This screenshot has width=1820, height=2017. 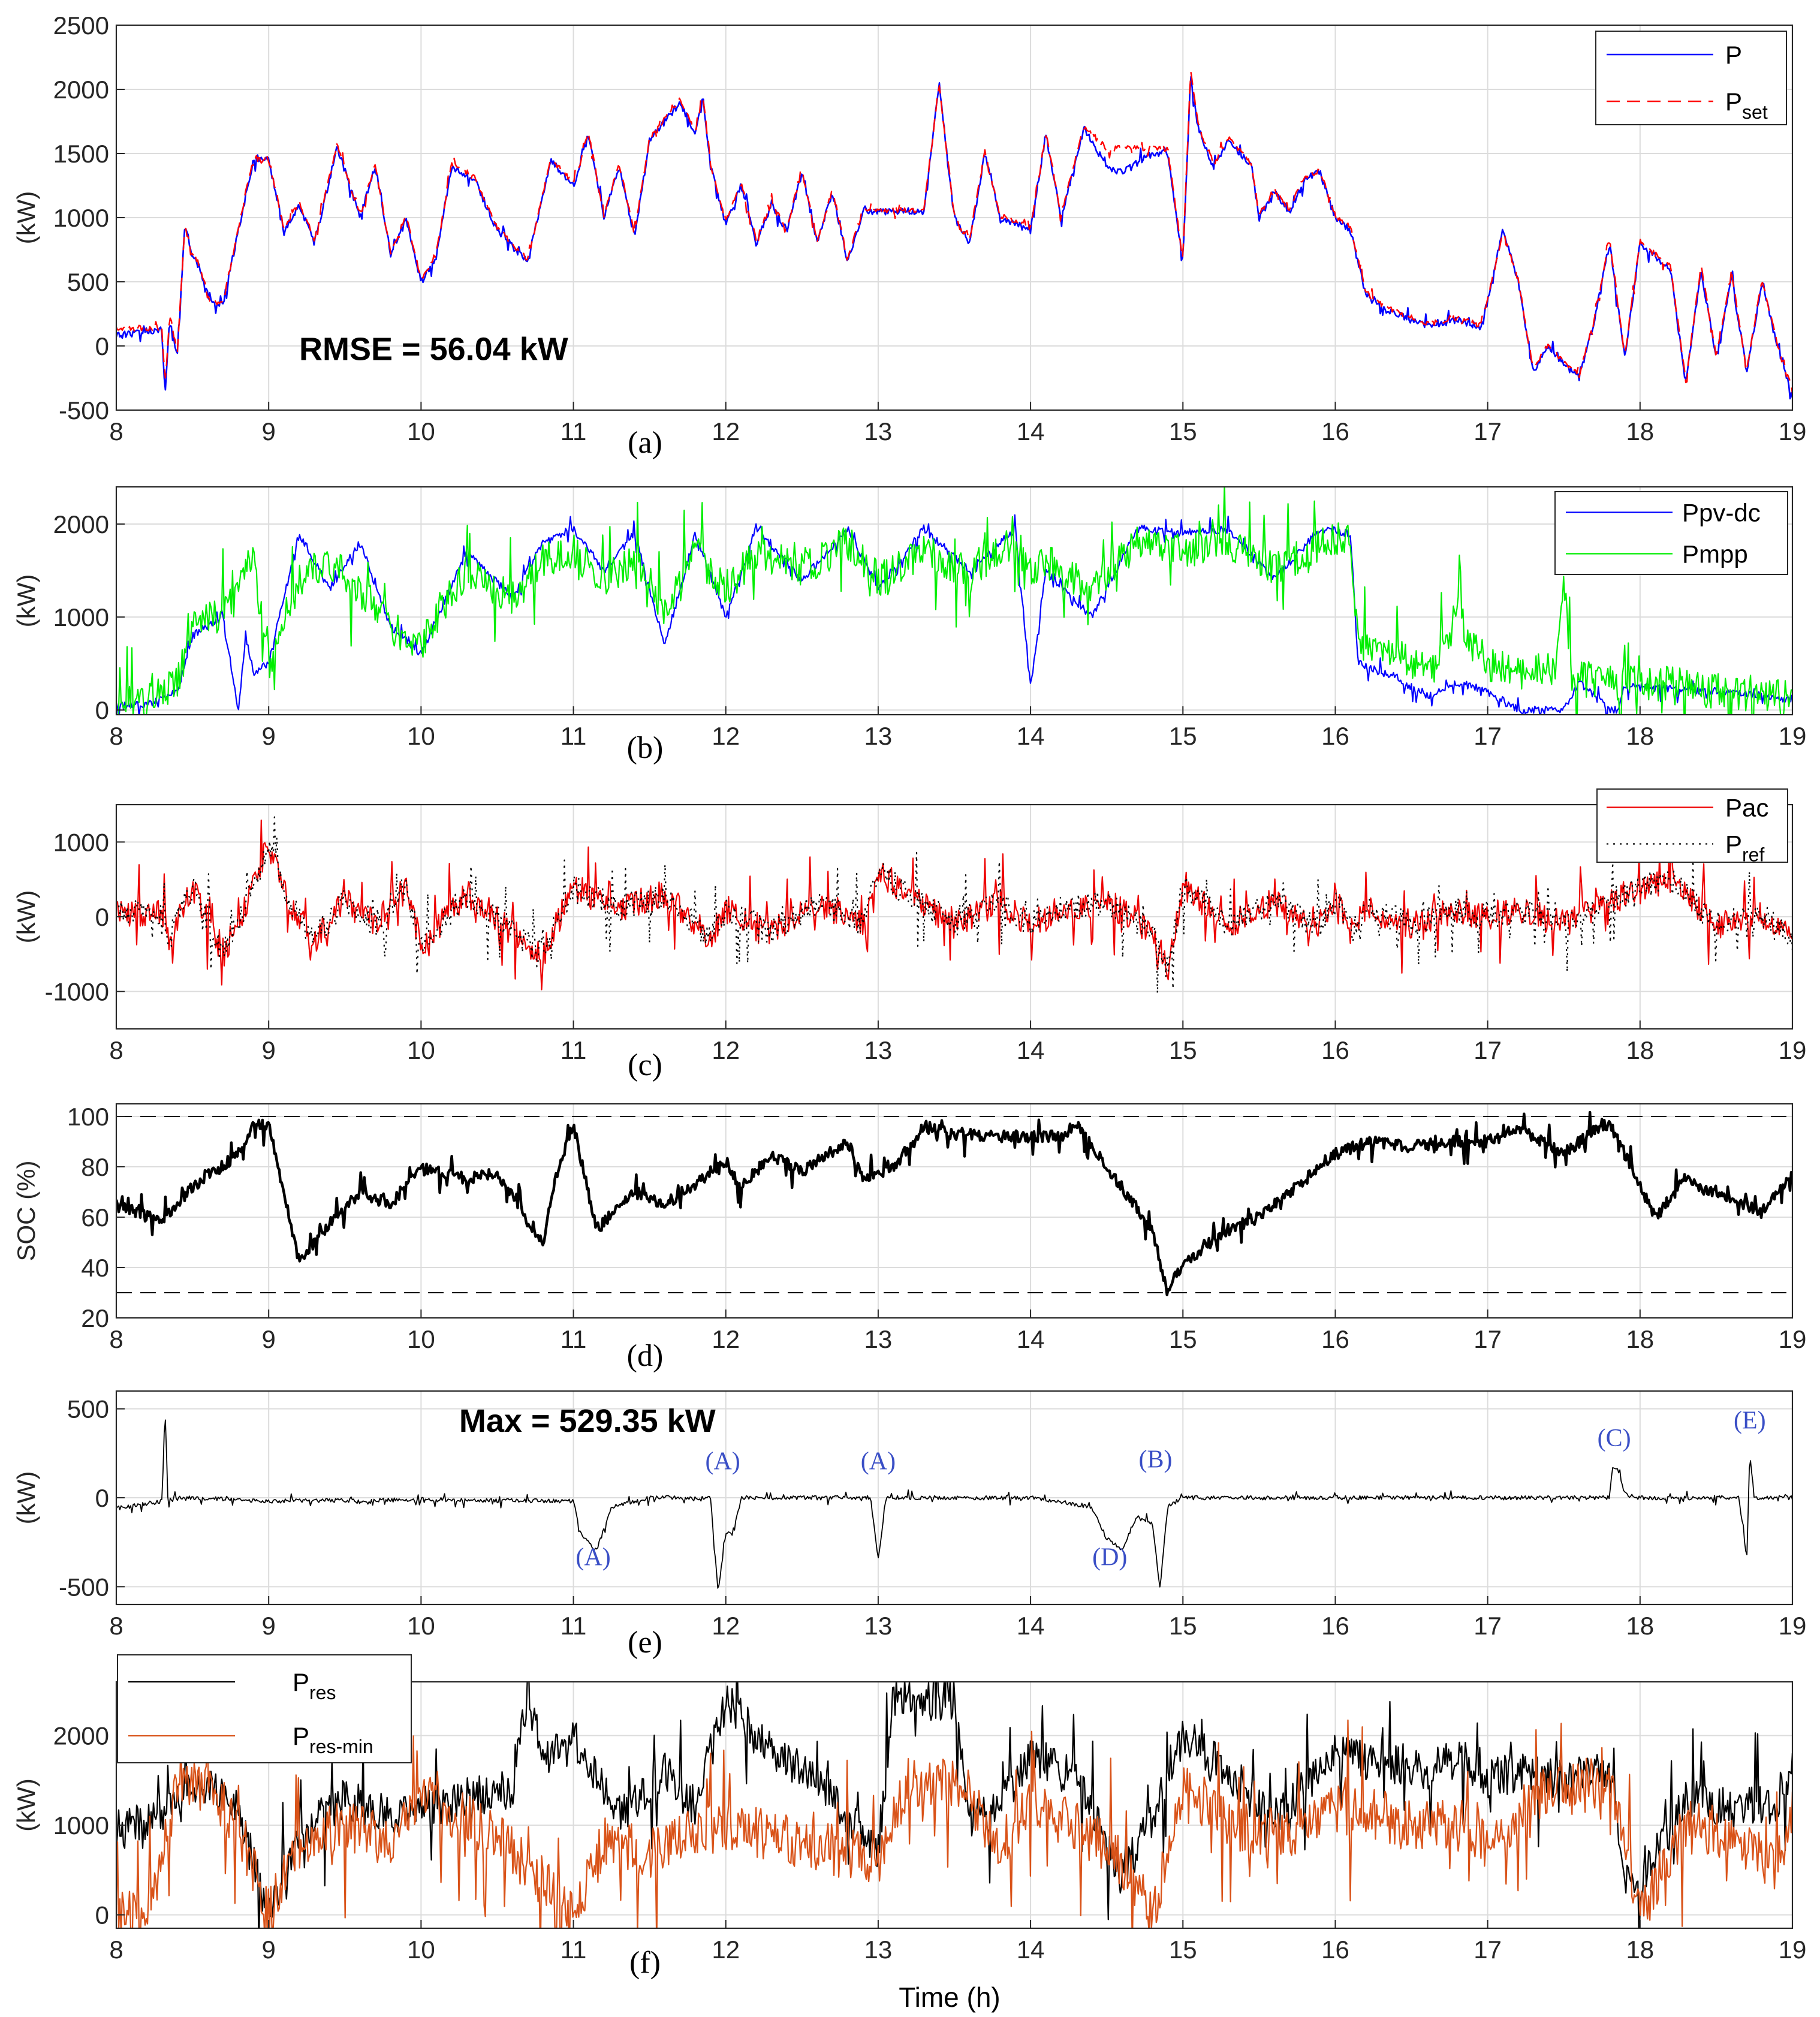 I want to click on legend: Ppv-dc Pmpp, so click(x=1671, y=533).